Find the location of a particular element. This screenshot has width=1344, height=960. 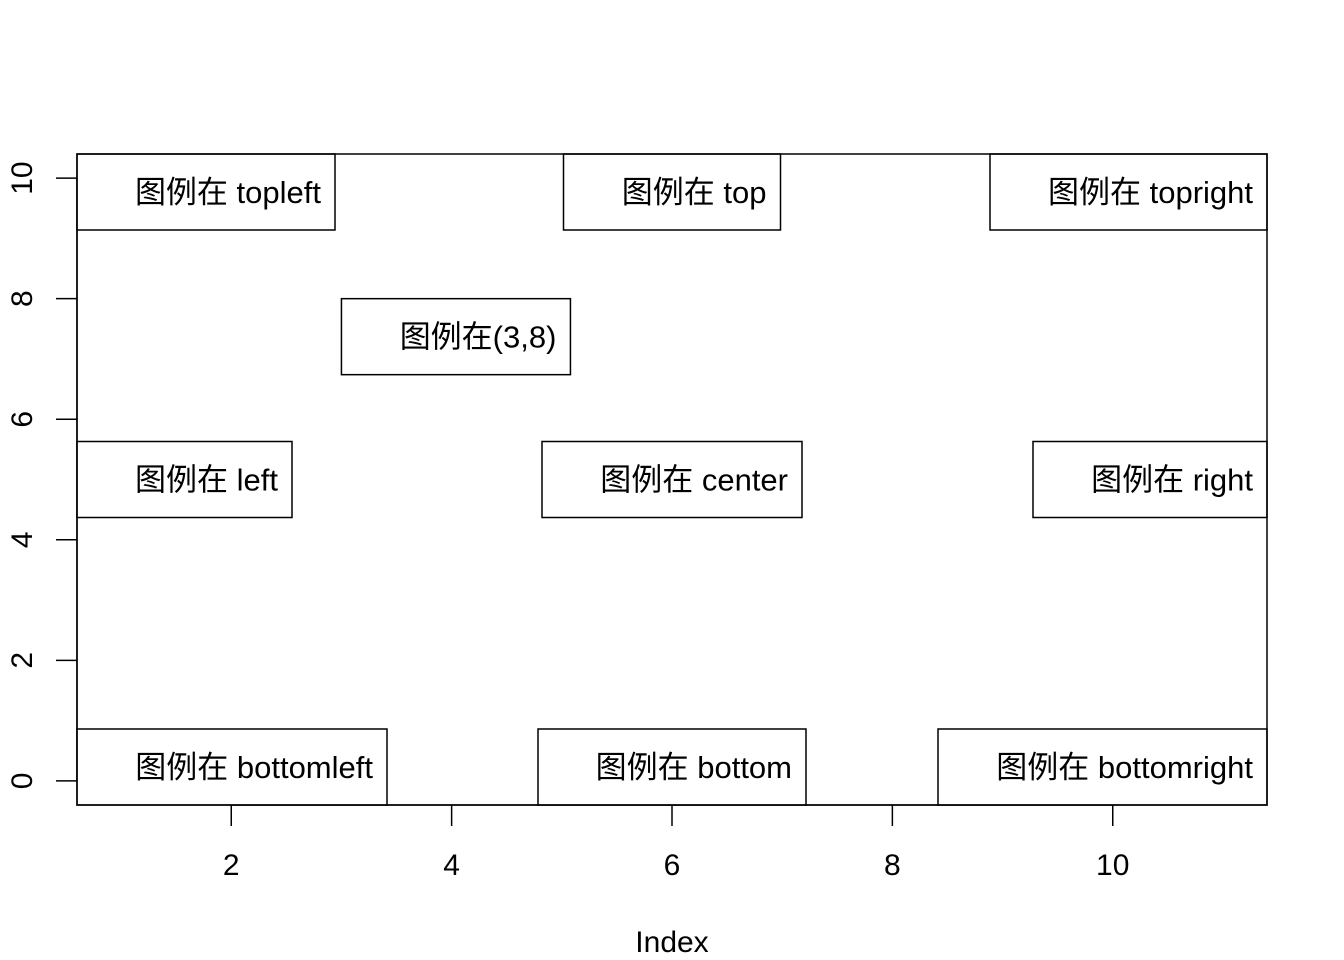

y-tick-label: 8 is located at coordinates (22, 298).